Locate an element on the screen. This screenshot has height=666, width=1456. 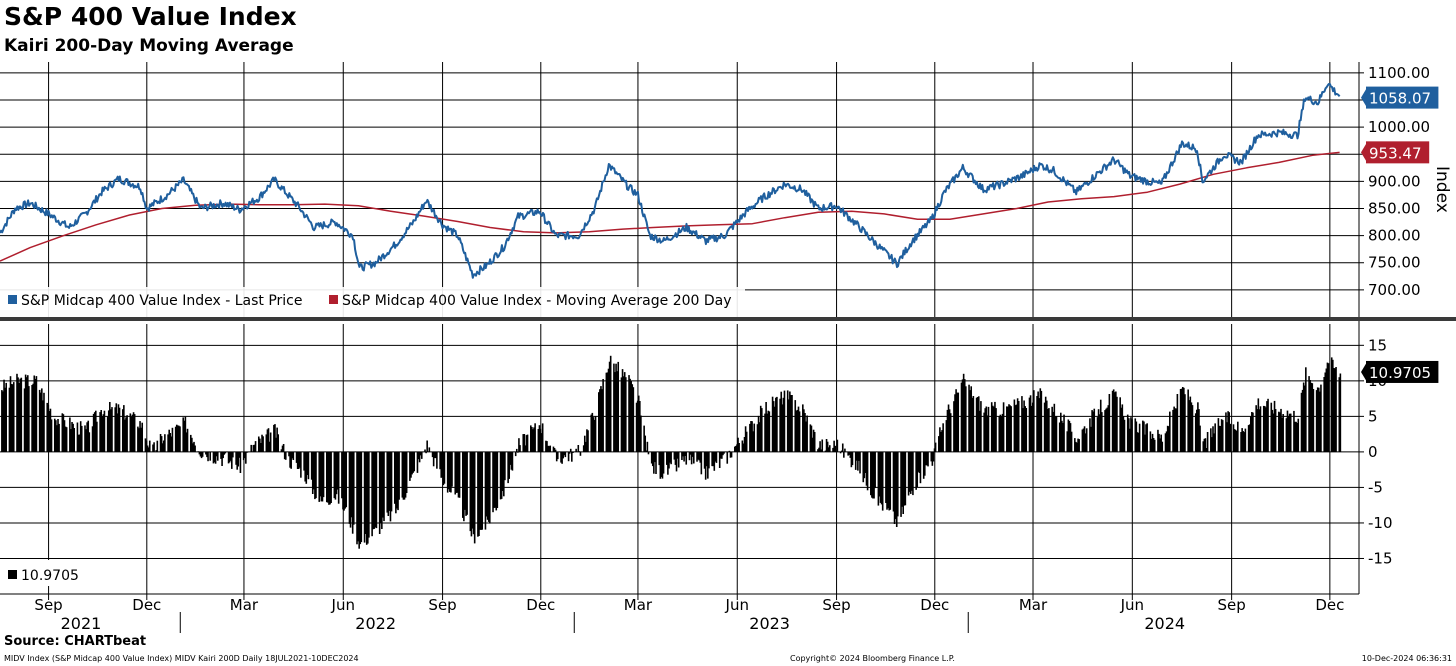
footer-timestamp: 10-Dec-2024 06:36:31 is located at coordinates (1406, 658).